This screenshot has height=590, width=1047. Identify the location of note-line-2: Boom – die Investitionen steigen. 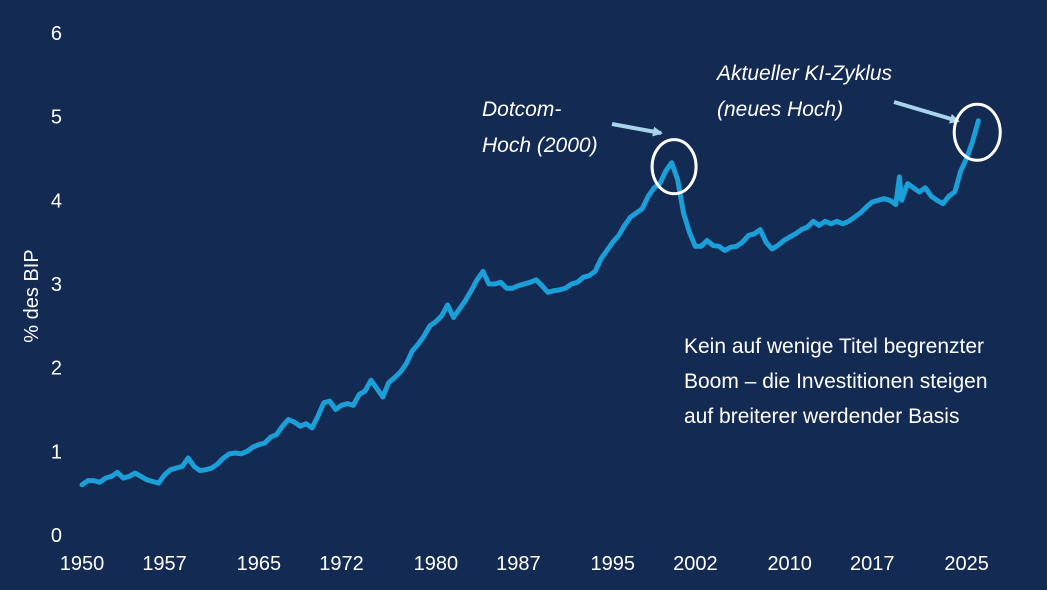
(836, 381).